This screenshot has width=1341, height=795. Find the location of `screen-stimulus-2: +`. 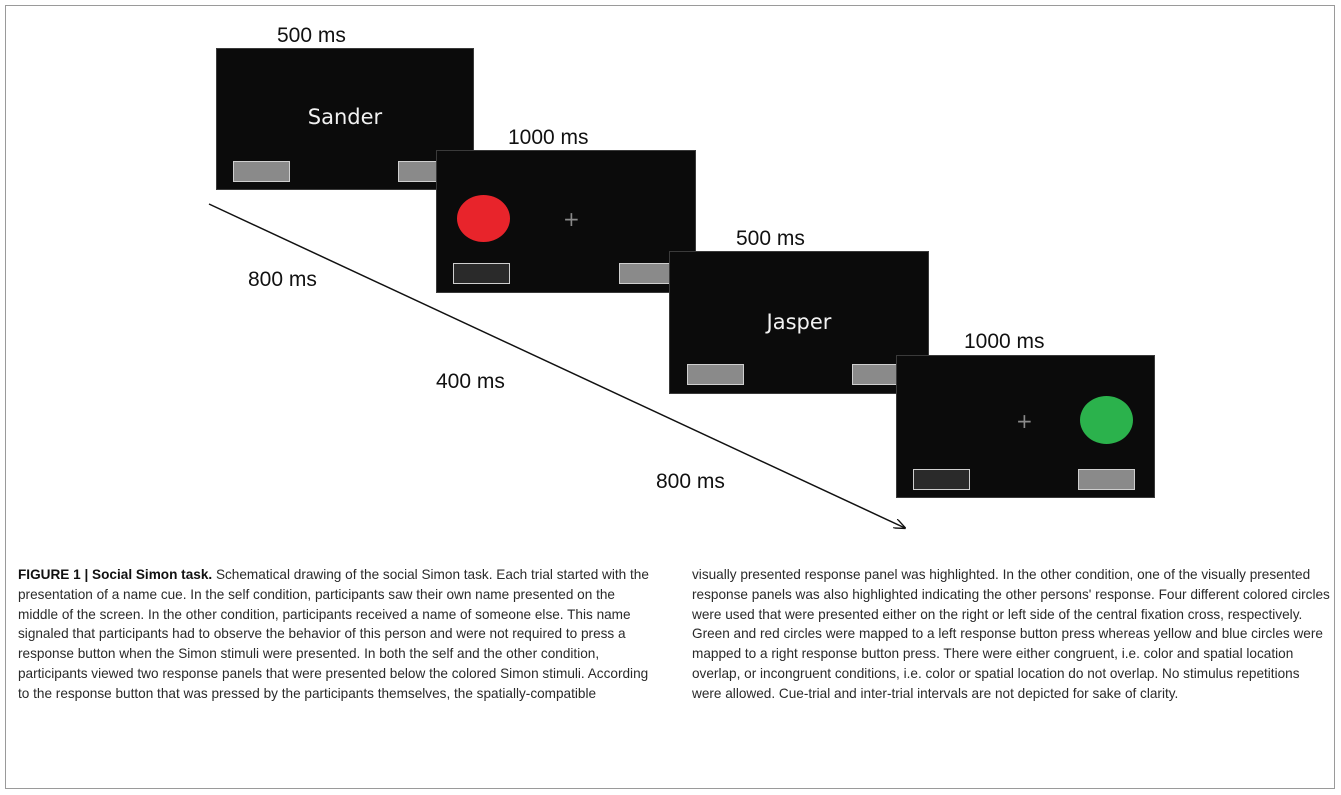

screen-stimulus-2: + is located at coordinates (1025, 426).